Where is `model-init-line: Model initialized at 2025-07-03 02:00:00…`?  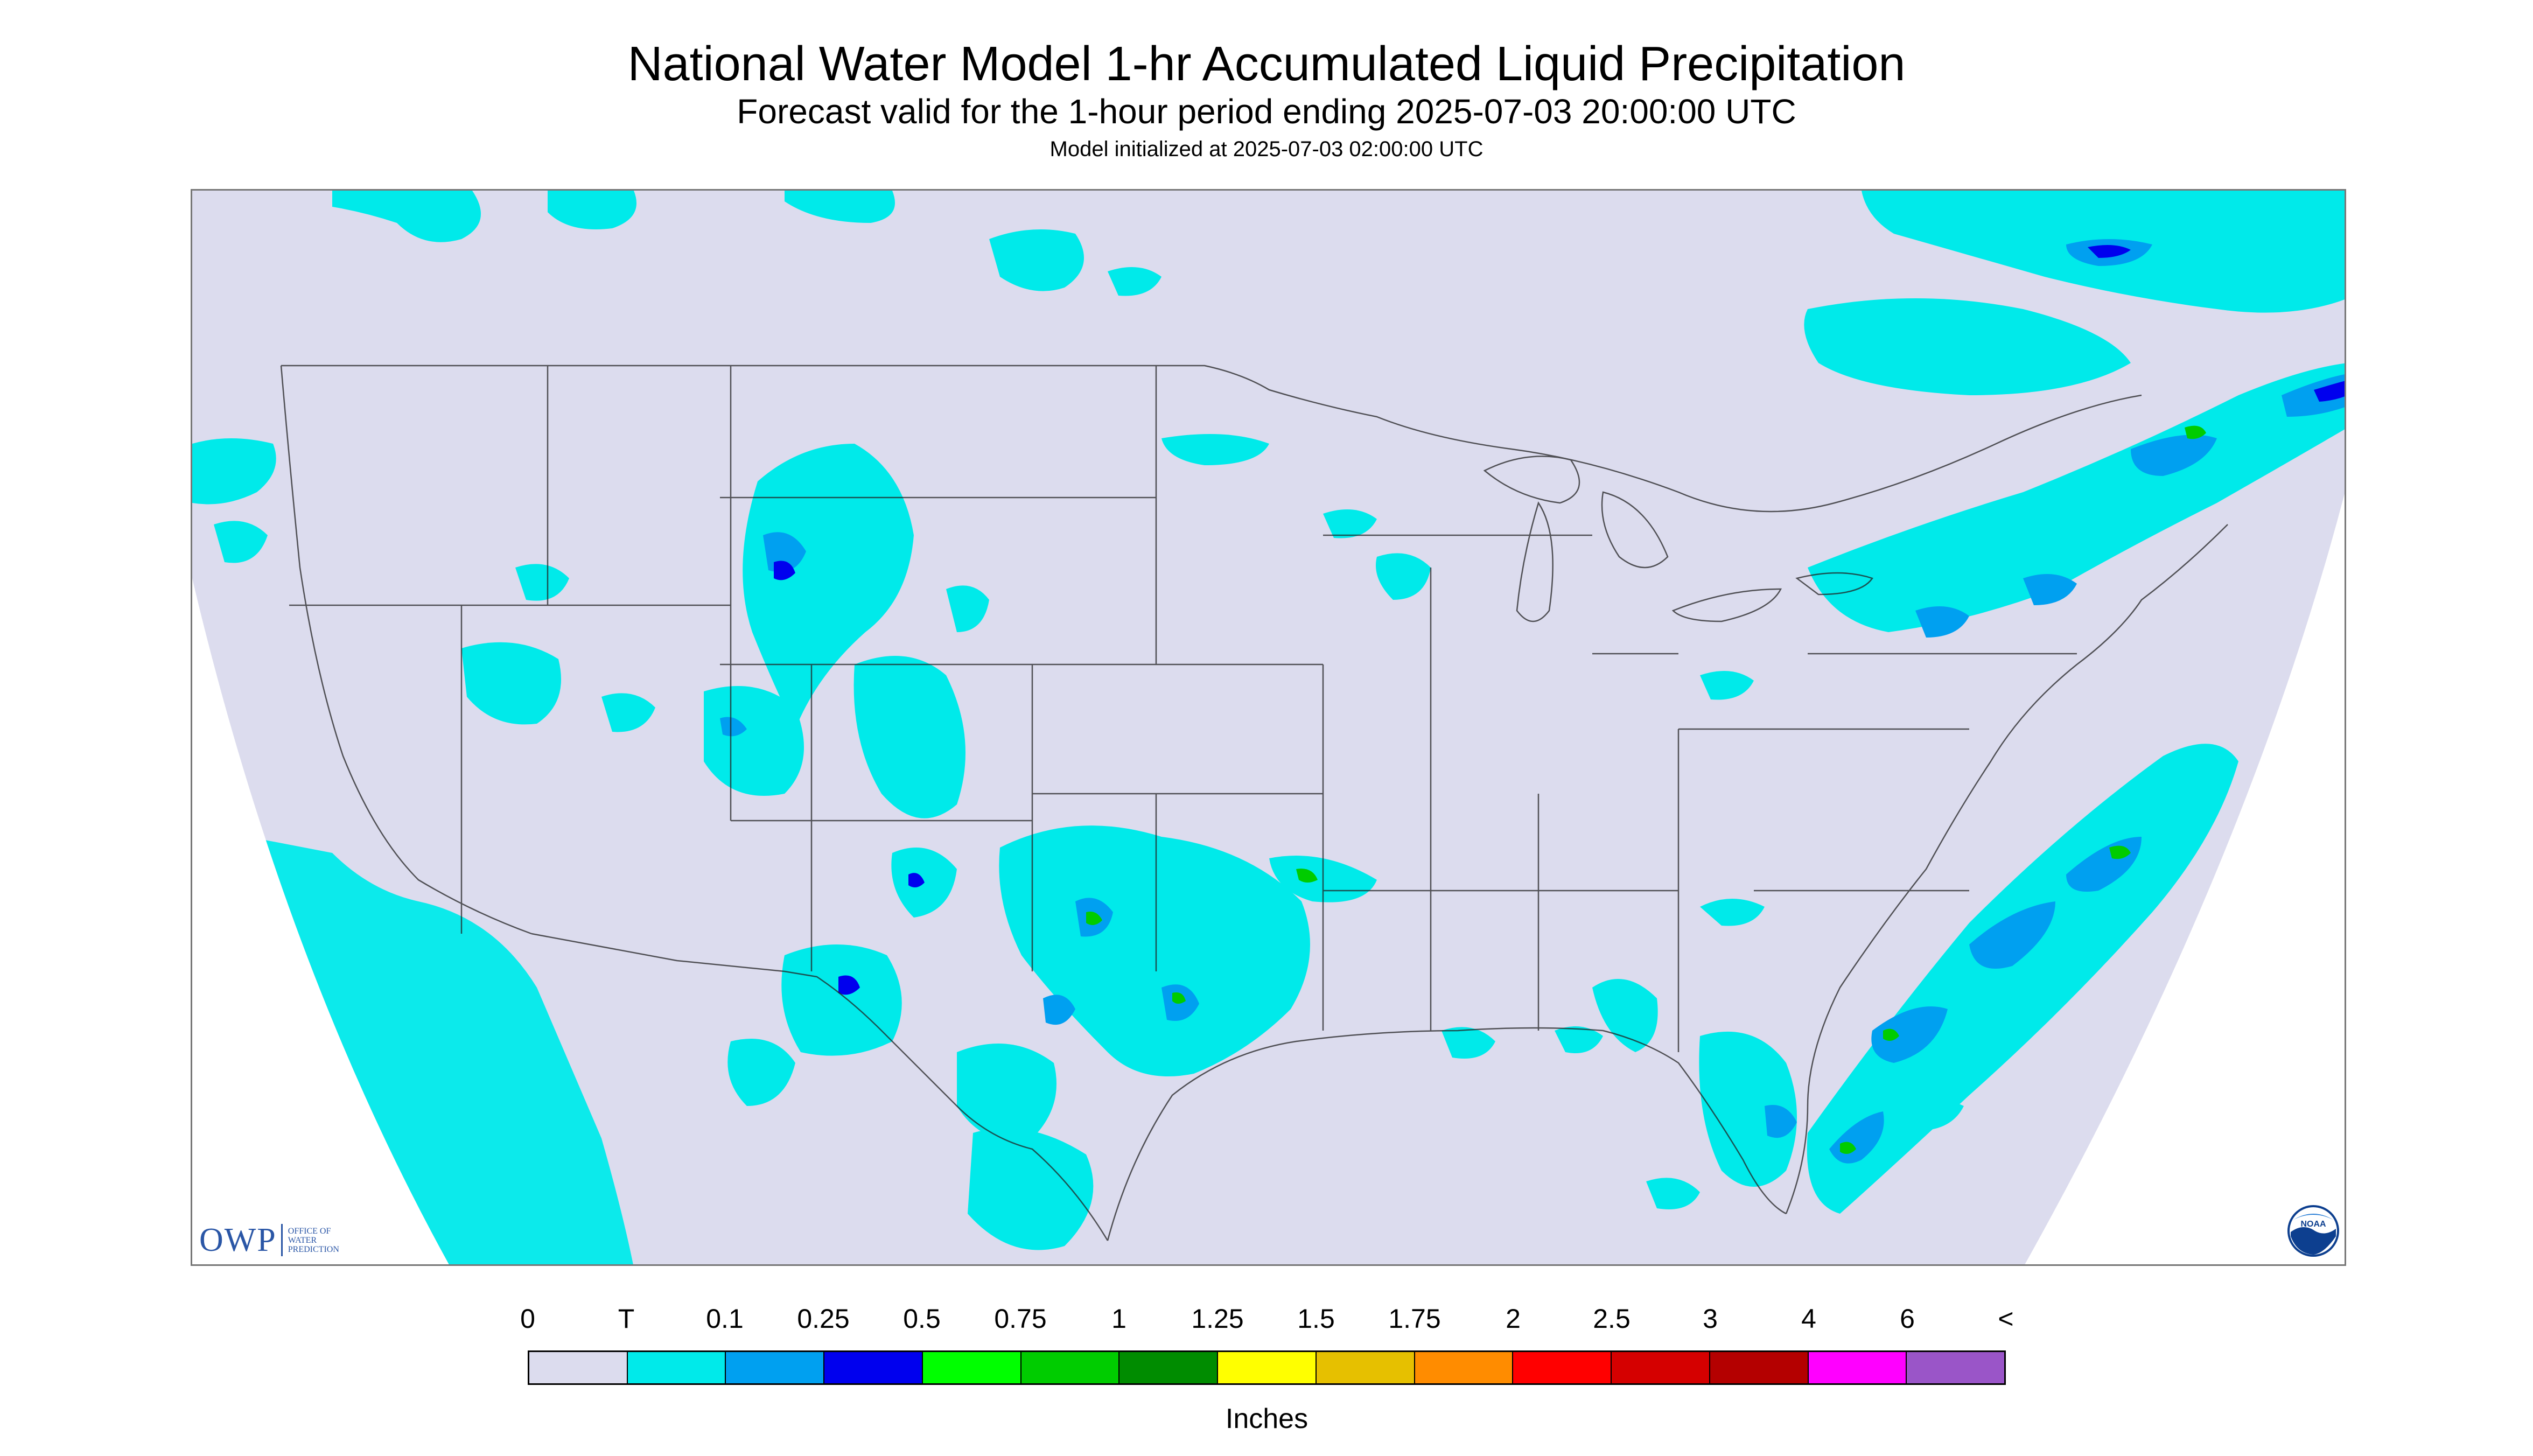
model-init-line: Model initialized at 2025-07-03 02:00:00… is located at coordinates (1266, 149).